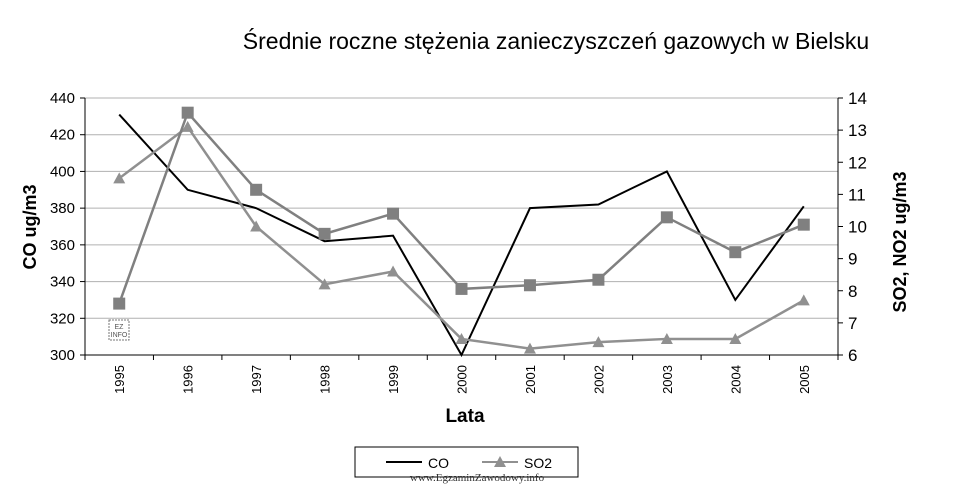 This screenshot has width=954, height=488. What do you see at coordinates (852, 355) in the screenshot?
I see `y2-tick-label: 6` at bounding box center [852, 355].